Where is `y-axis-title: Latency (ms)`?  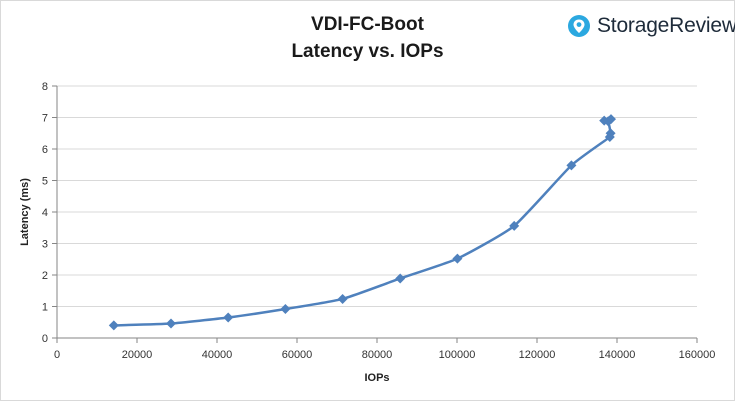 y-axis-title: Latency (ms) is located at coordinates (25, 212).